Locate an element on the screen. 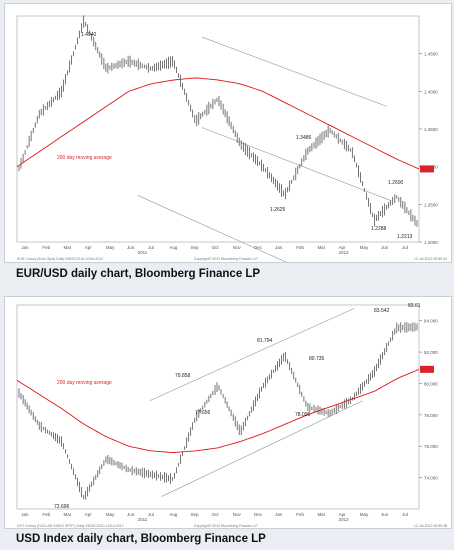 Image resolution: width=454 pixels, height=550 pixels. value-annotation: 80.735 is located at coordinates (317, 359).